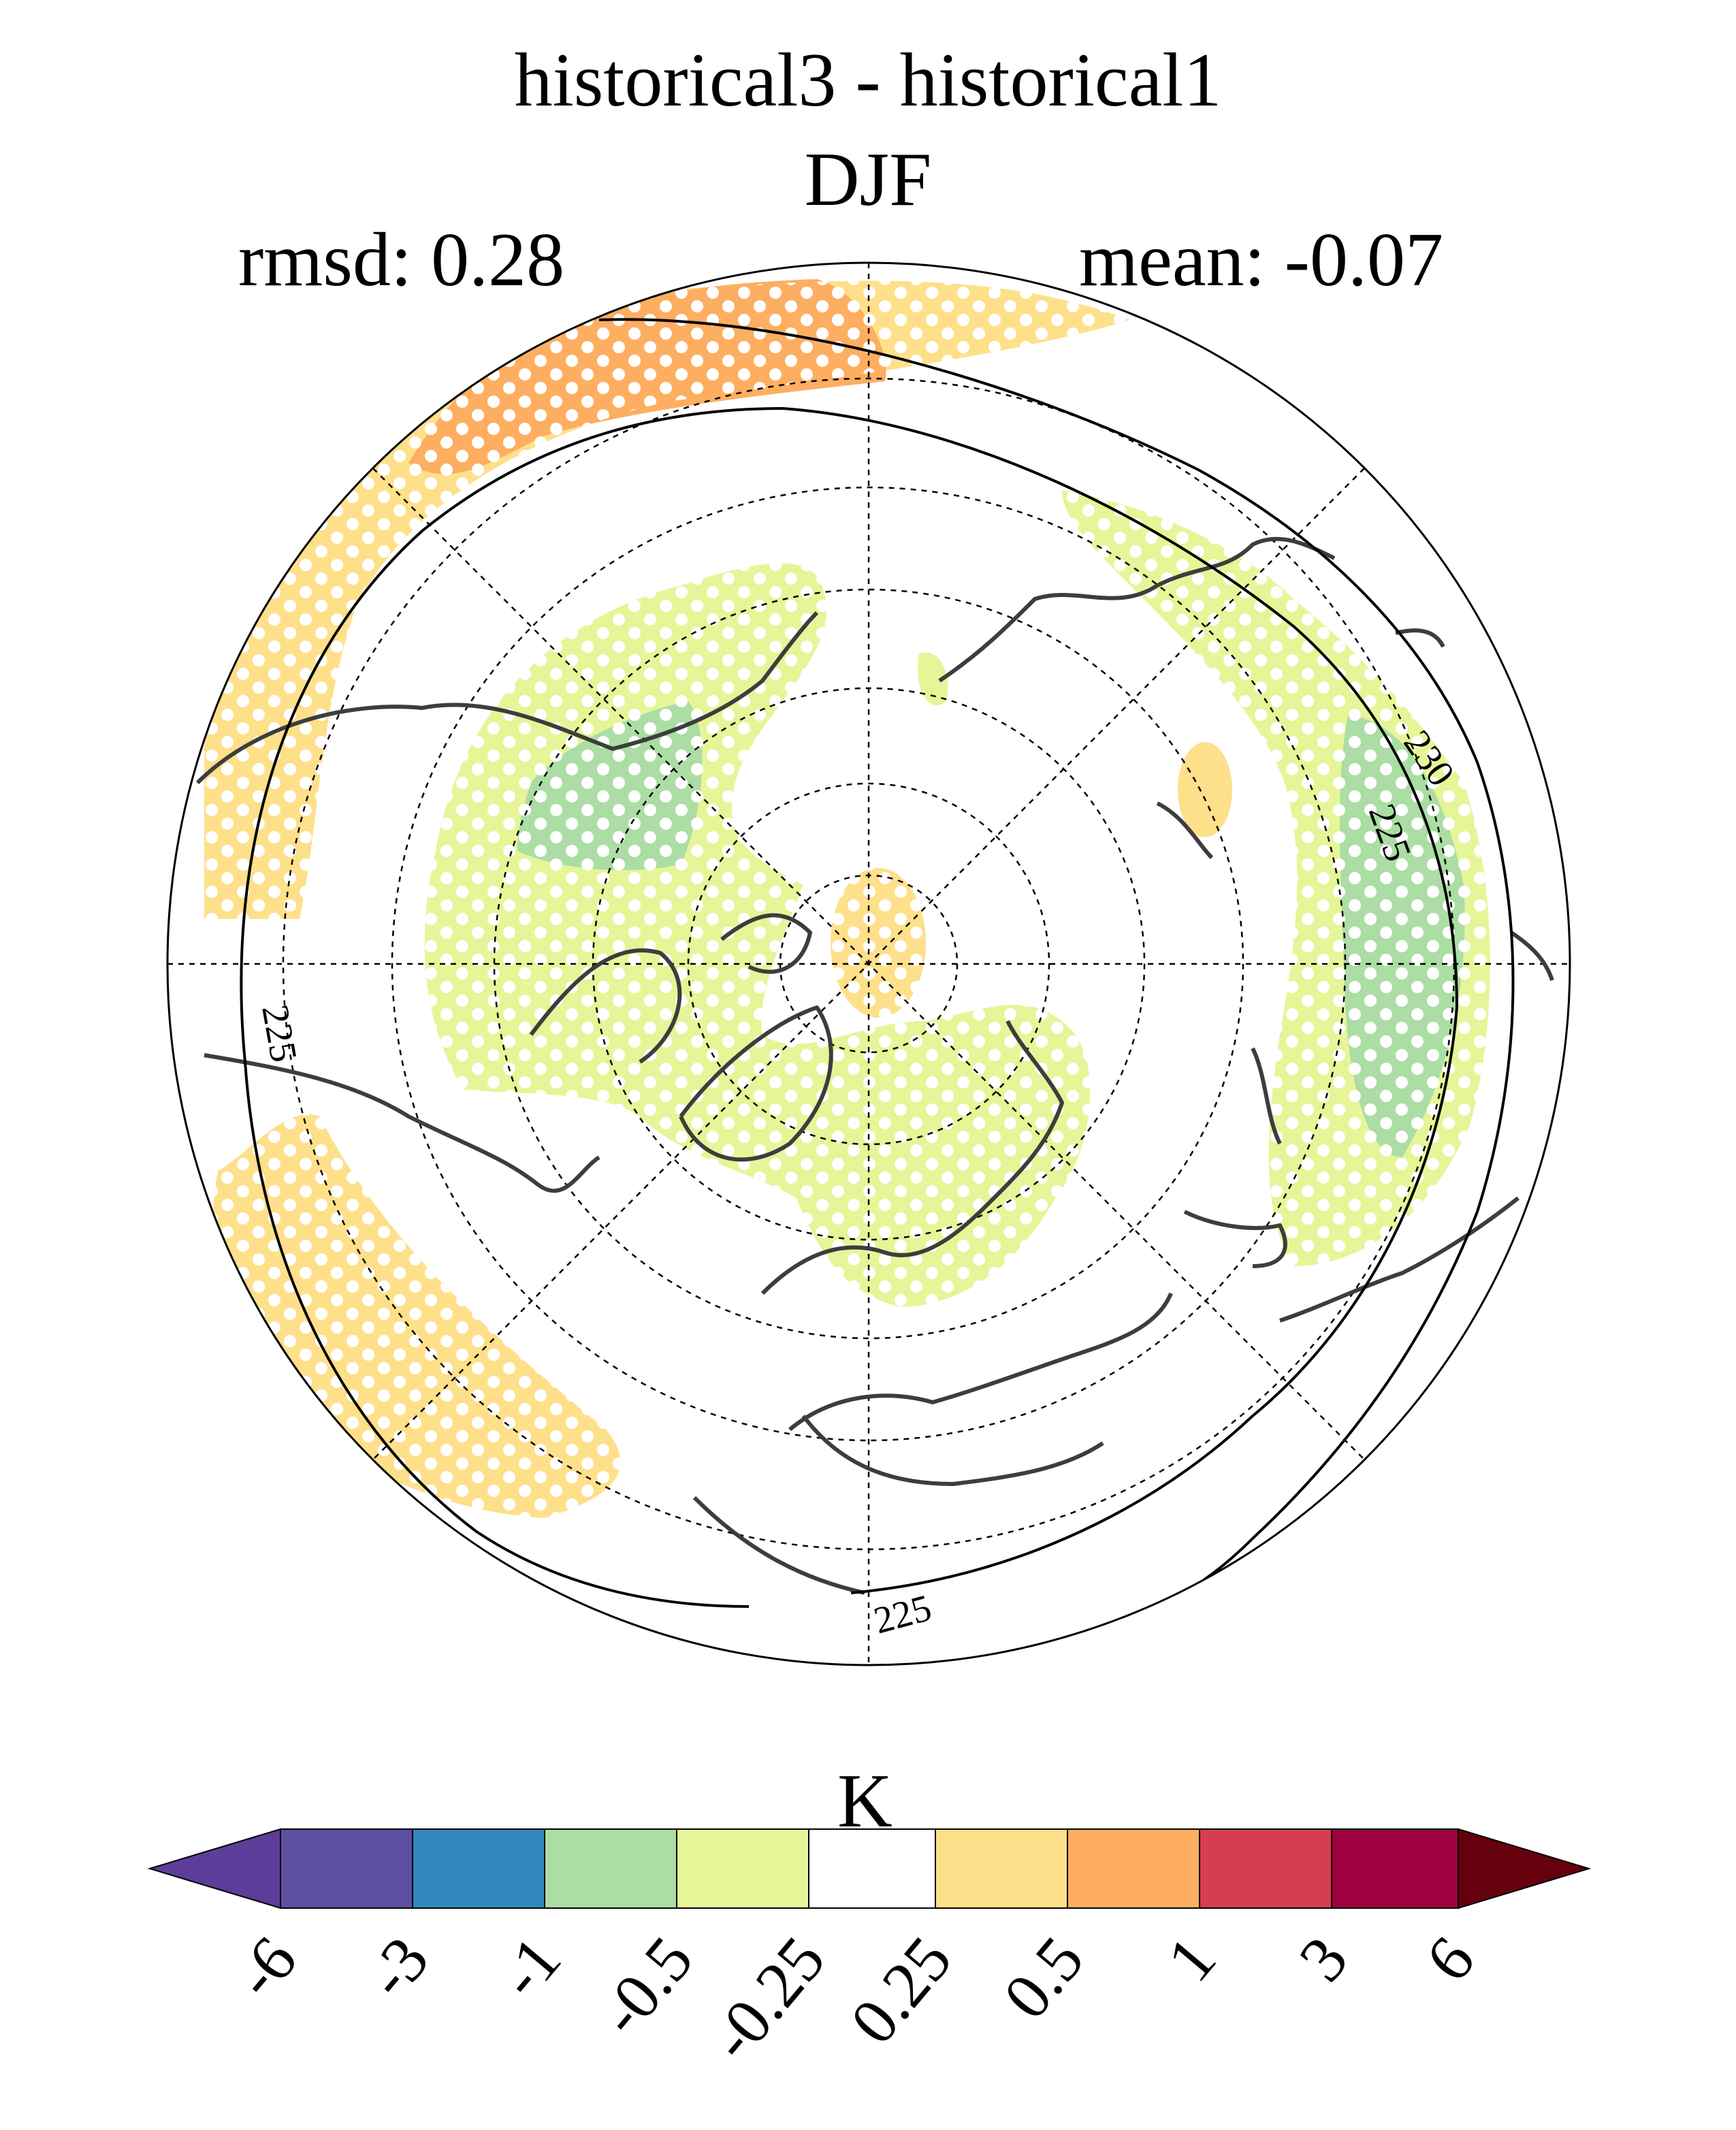  What do you see at coordinates (1525, 1868) in the screenshot?
I see `colorbar-end-high` at bounding box center [1525, 1868].